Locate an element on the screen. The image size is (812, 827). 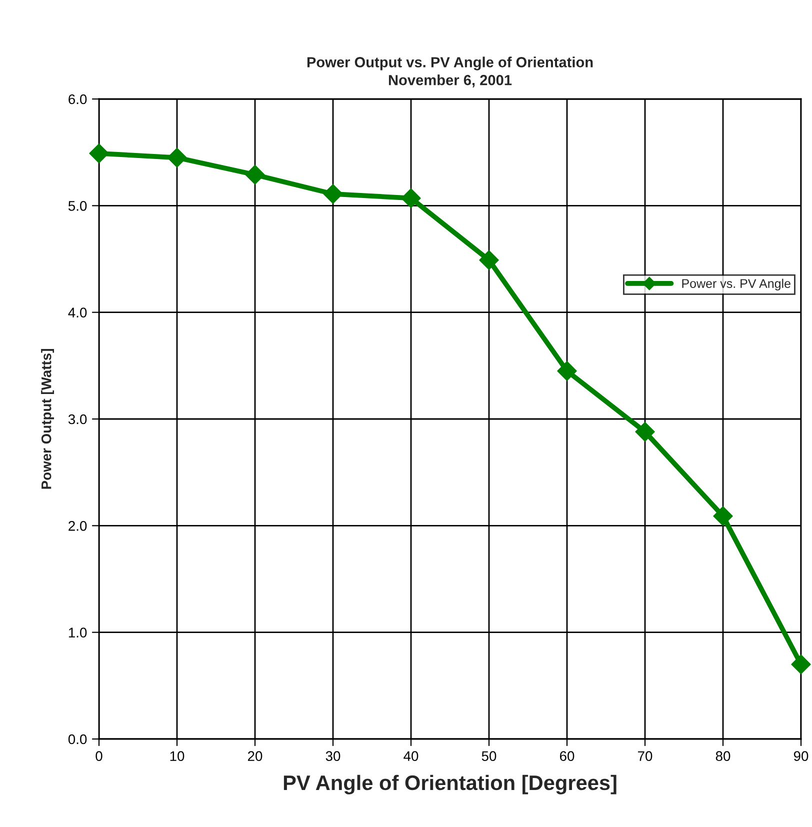
x-tick-label: 90 is located at coordinates (801, 756).